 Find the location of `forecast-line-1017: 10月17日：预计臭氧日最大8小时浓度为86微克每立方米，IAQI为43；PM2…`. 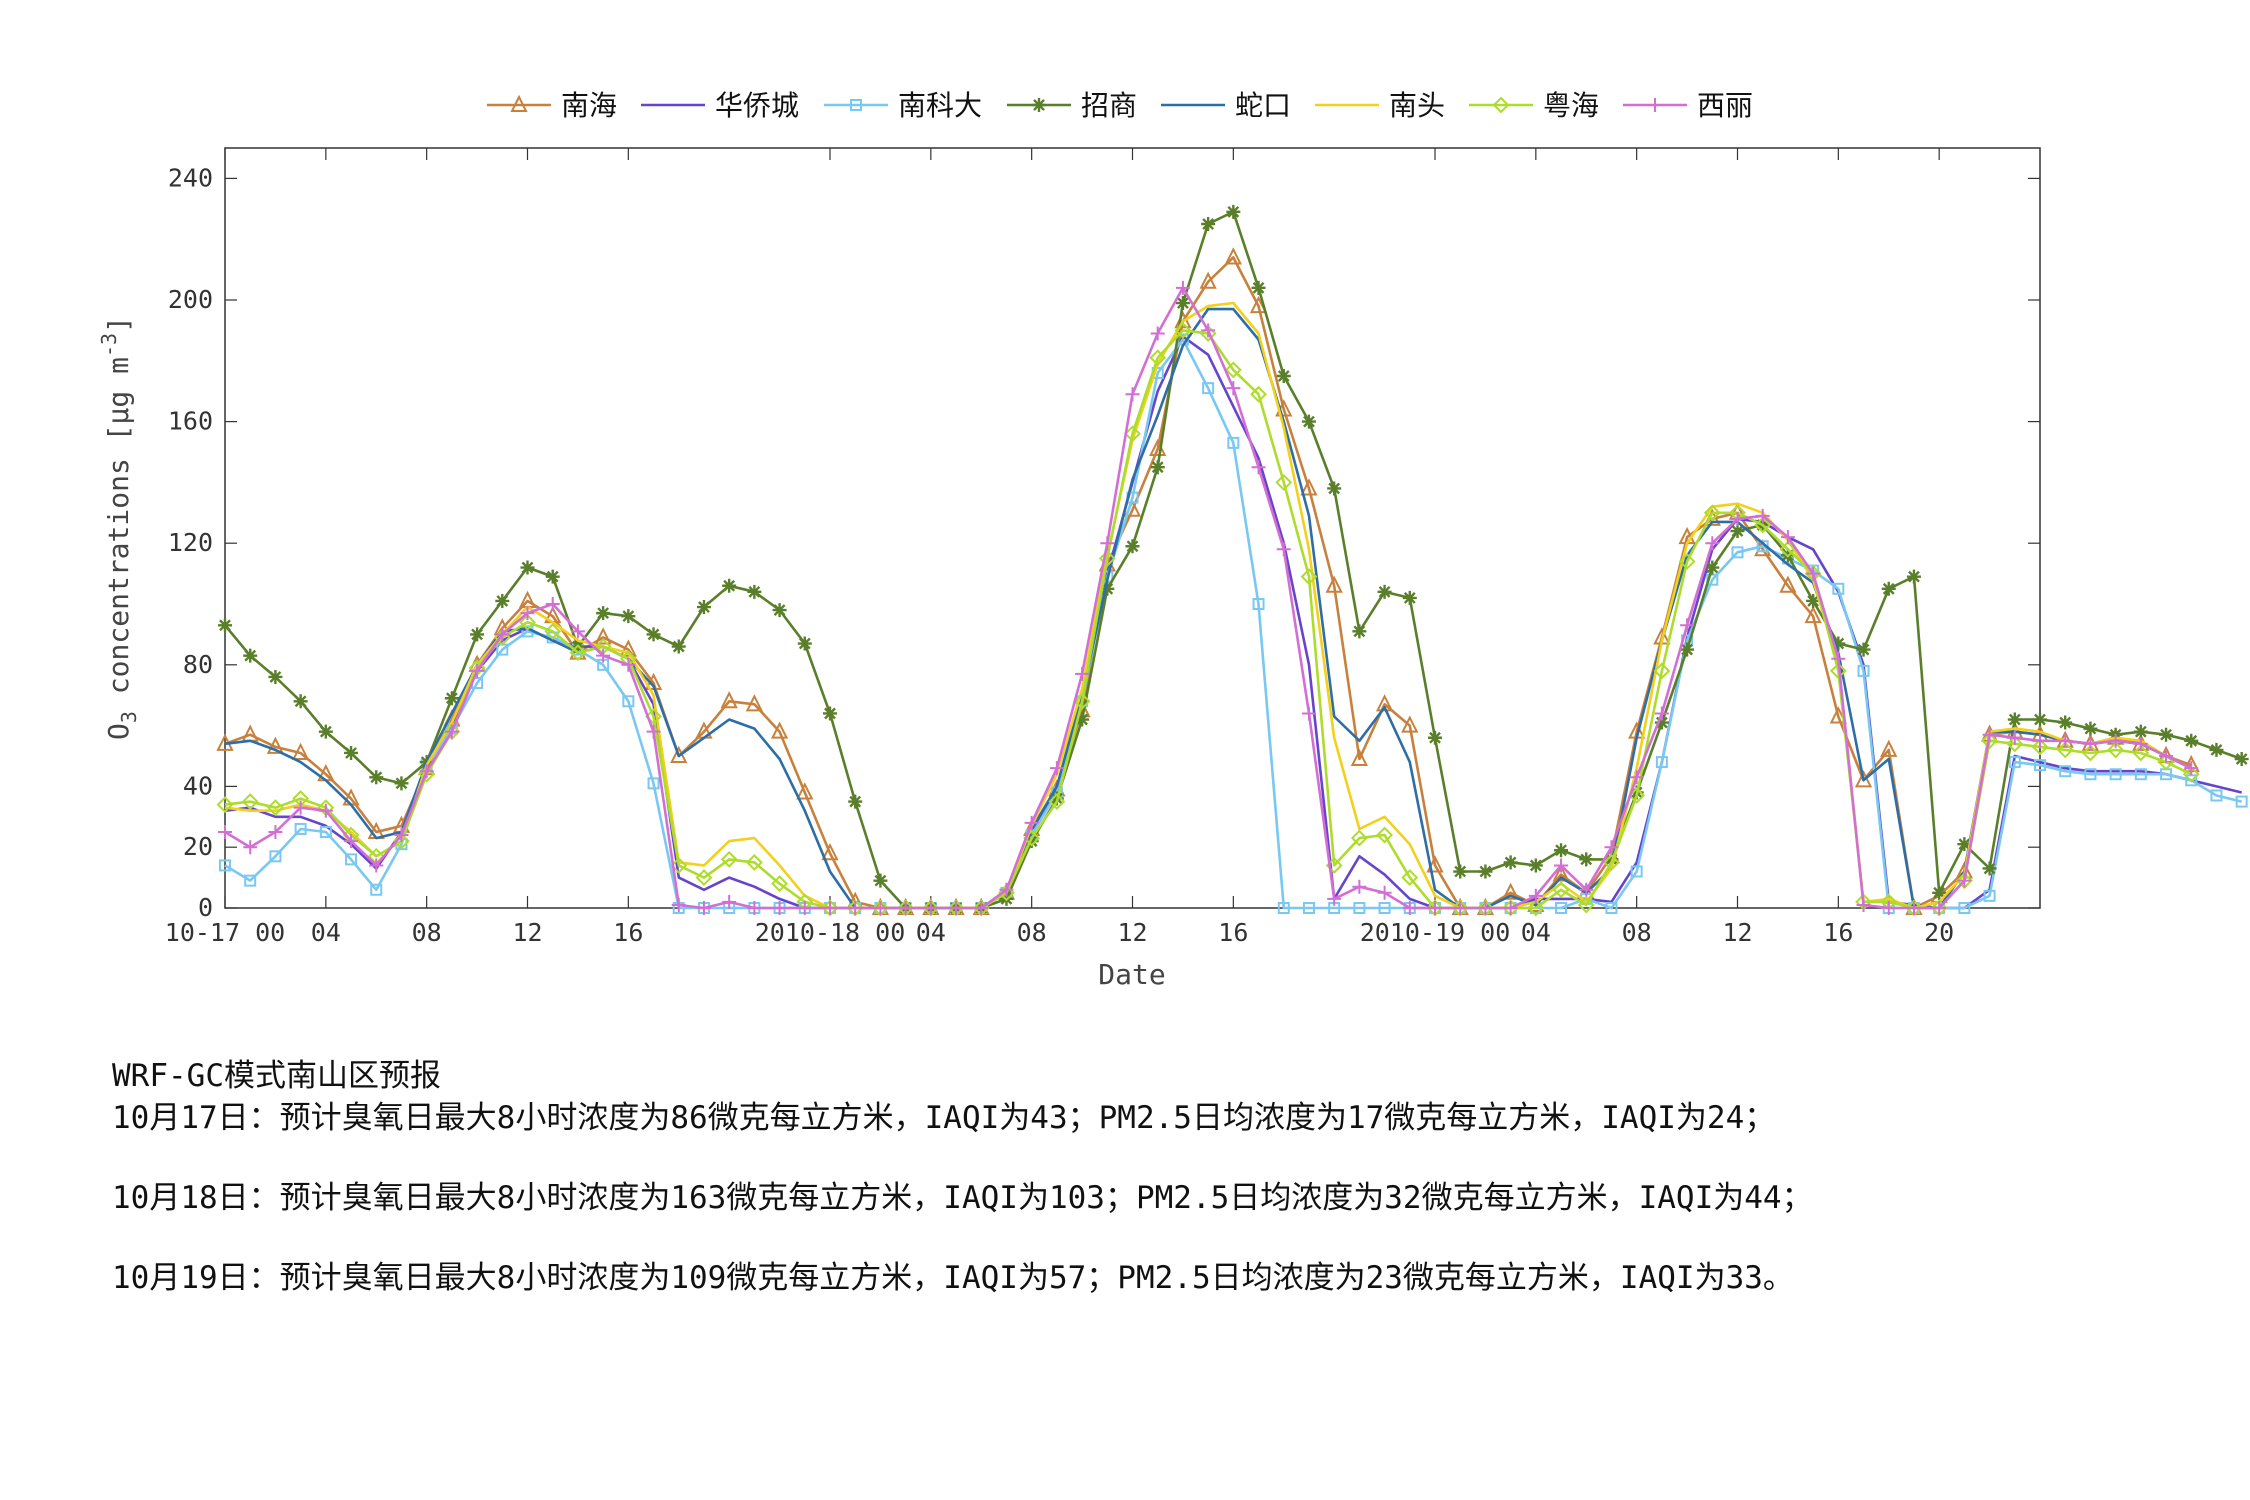

forecast-line-1017: 10月17日：预计臭氧日最大8小时浓度为86微克每立方米，IAQI为43；PM2… is located at coordinates (944, 1118).